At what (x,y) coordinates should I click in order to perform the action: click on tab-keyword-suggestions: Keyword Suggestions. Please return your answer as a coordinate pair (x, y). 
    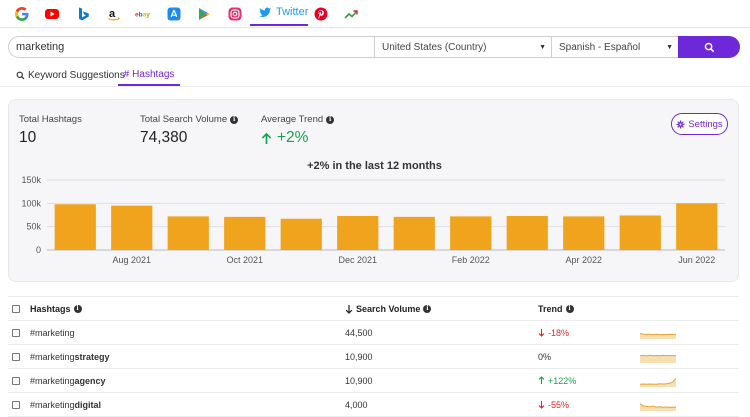
    Looking at the image, I should click on (70, 75).